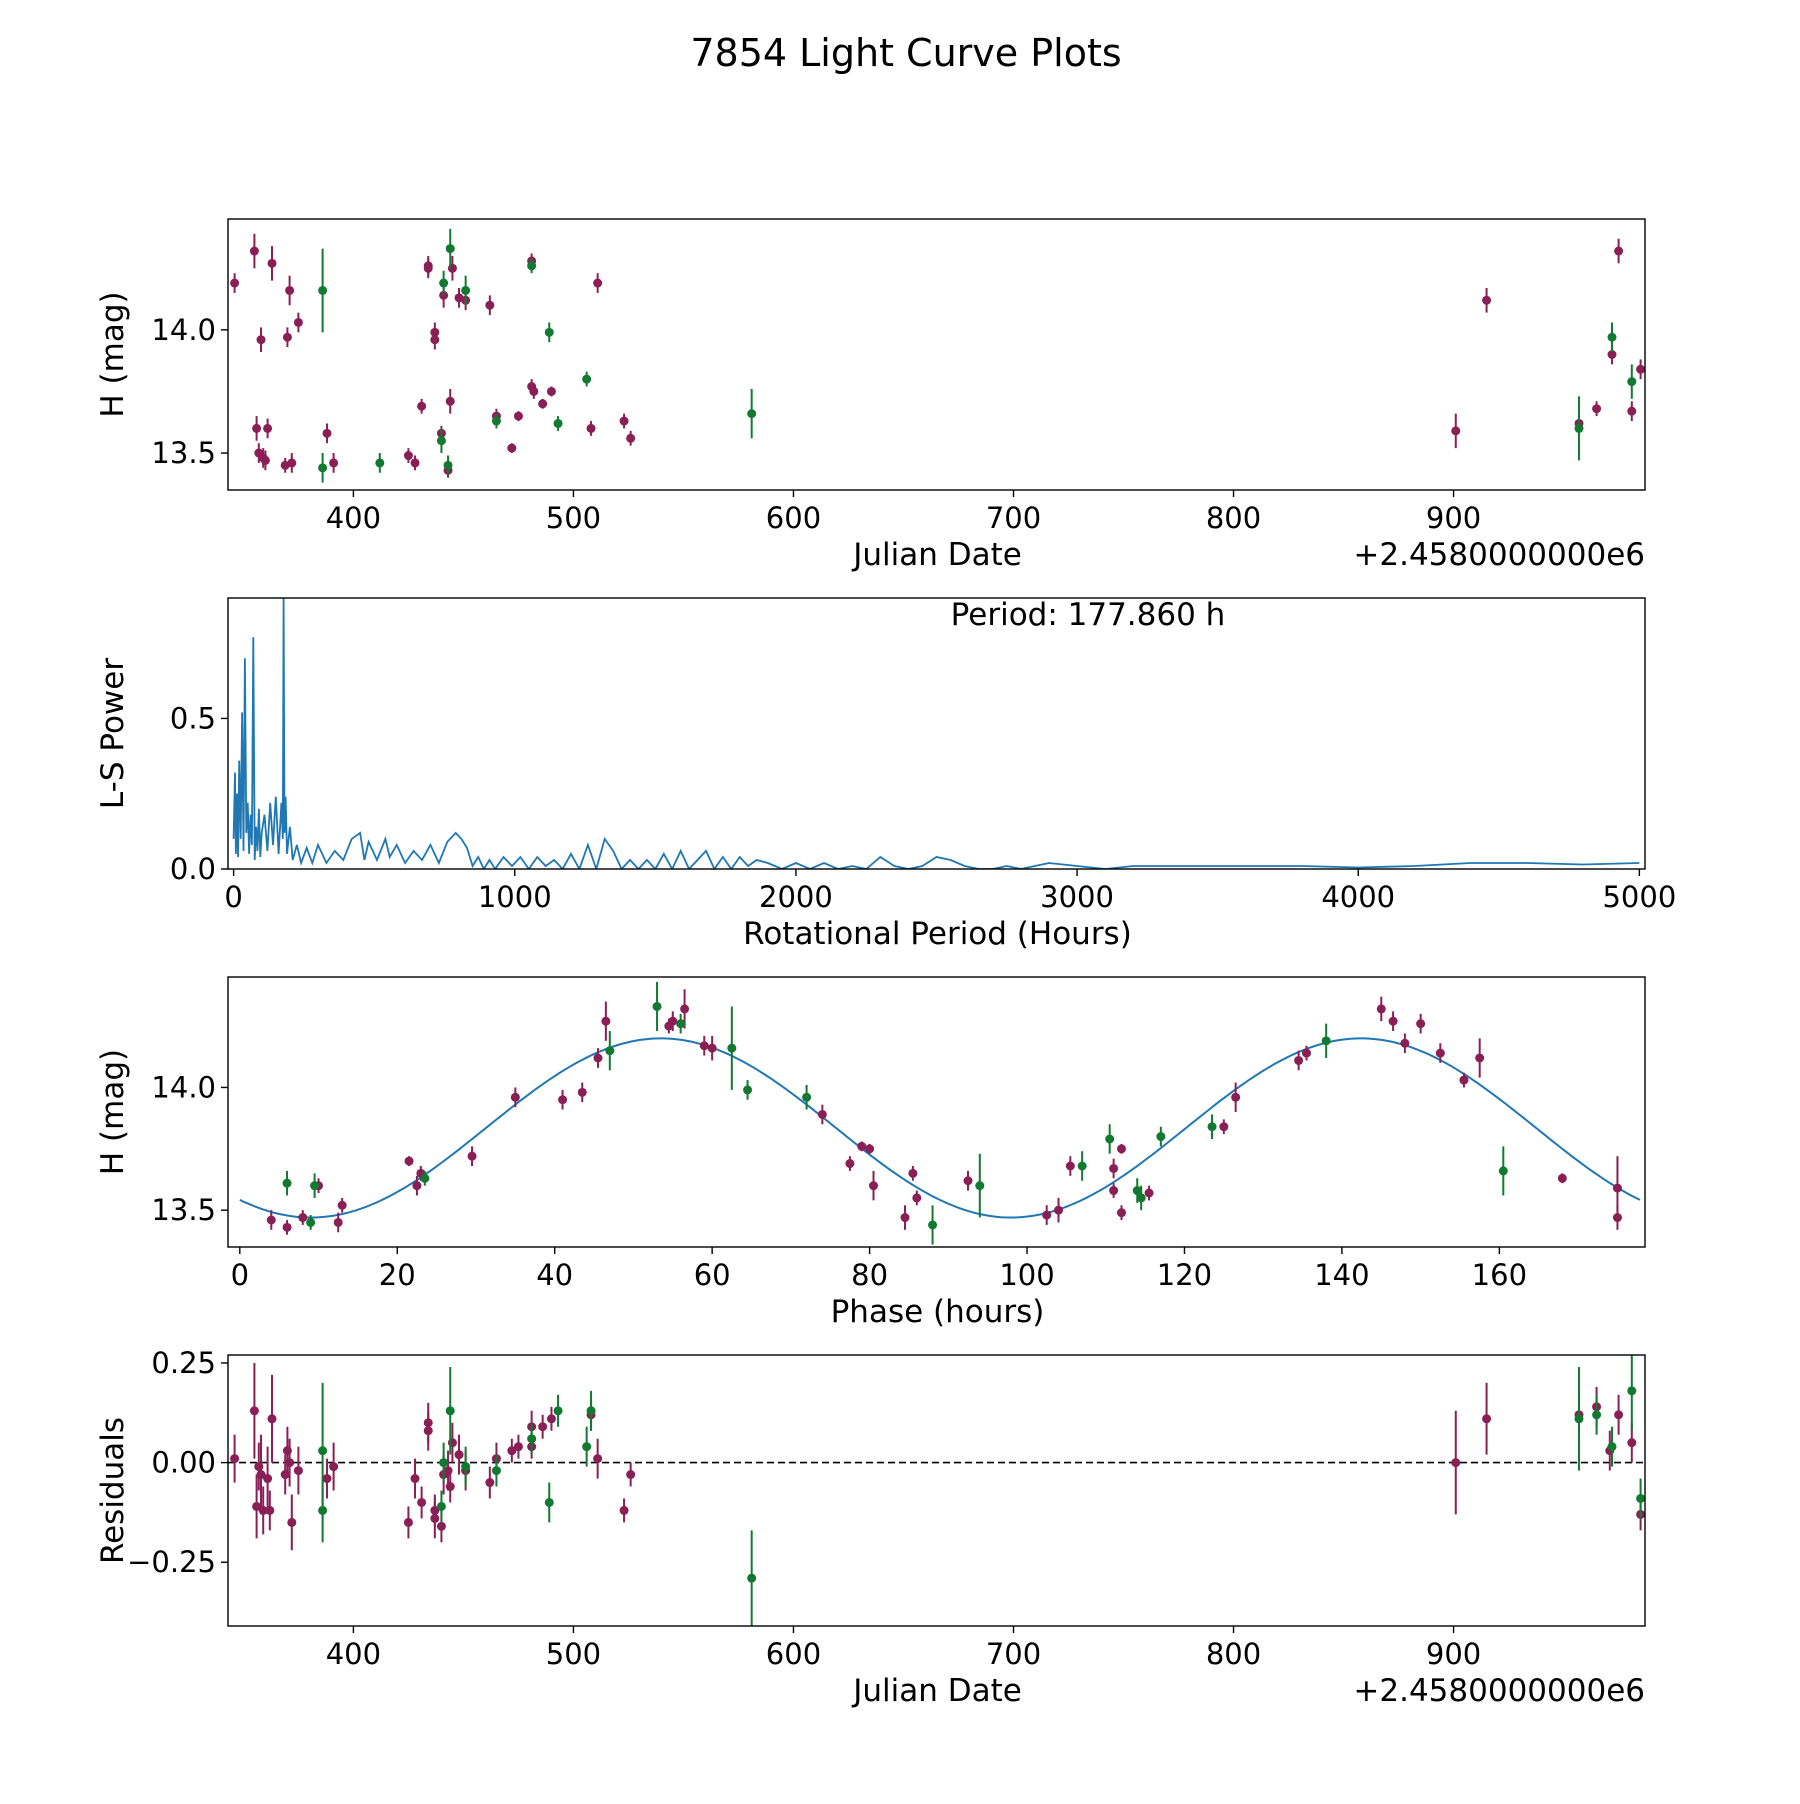 This screenshot has width=1800, height=1804. Describe the element at coordinates (1026, 1275) in the screenshot. I see `x-tick-label: 100` at that location.